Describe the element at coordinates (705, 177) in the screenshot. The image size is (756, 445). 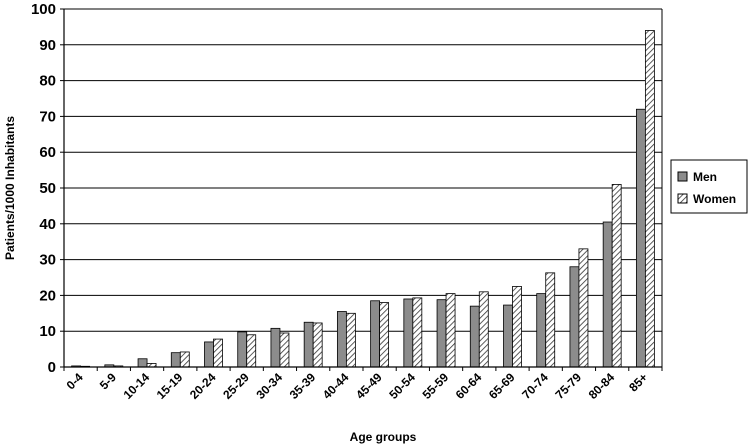
I see `legend-label-men: Men` at that location.